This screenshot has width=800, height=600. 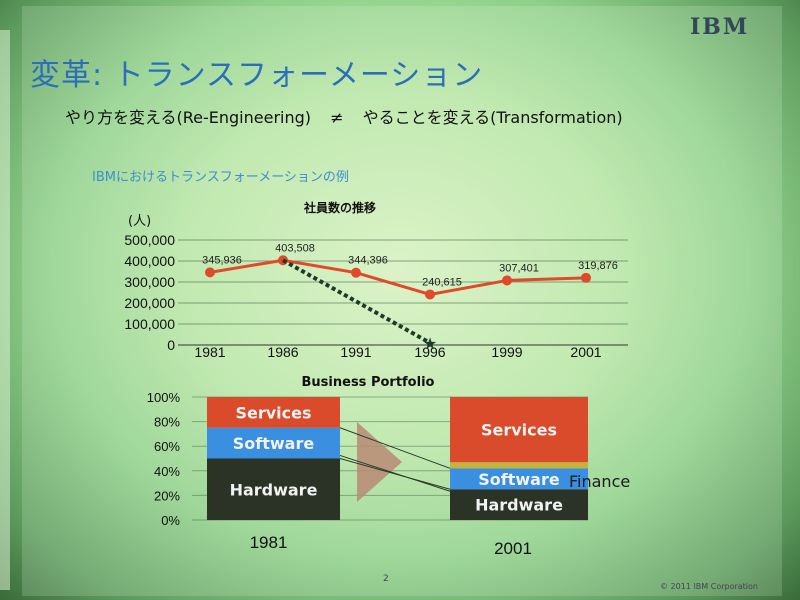 I want to click on page-number: 2, so click(x=386, y=579).